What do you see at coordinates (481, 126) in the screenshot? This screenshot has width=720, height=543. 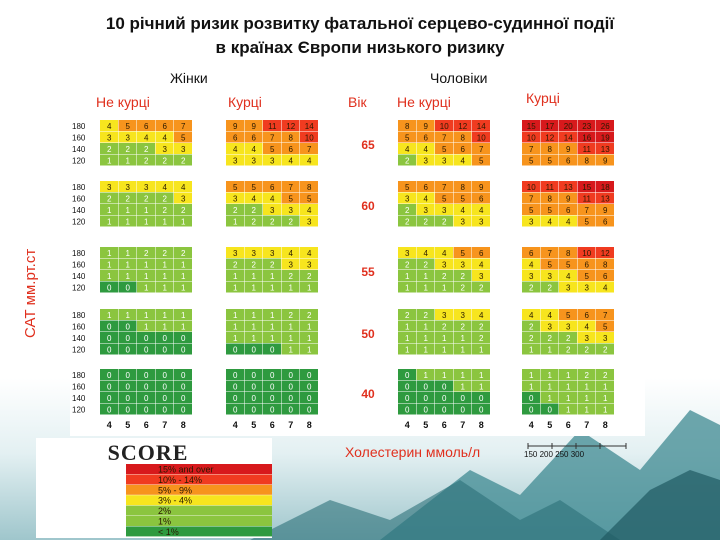 I see `risk-cell-value: 14` at bounding box center [481, 126].